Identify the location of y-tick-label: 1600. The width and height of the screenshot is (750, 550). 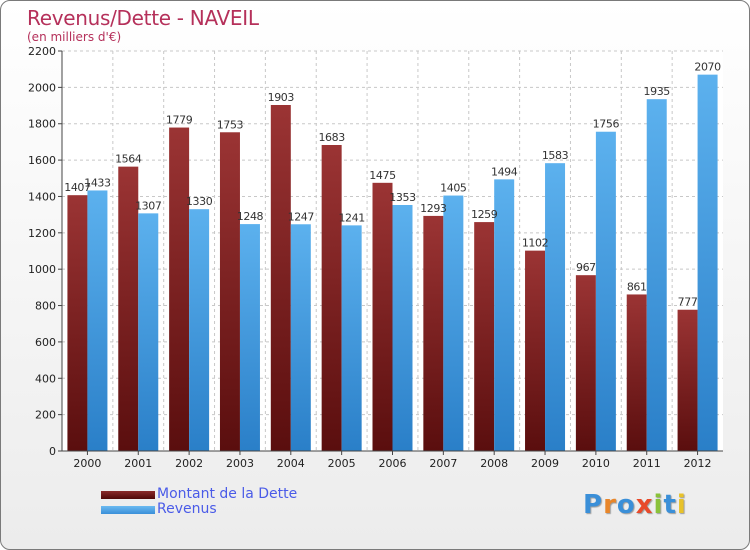
(42, 160).